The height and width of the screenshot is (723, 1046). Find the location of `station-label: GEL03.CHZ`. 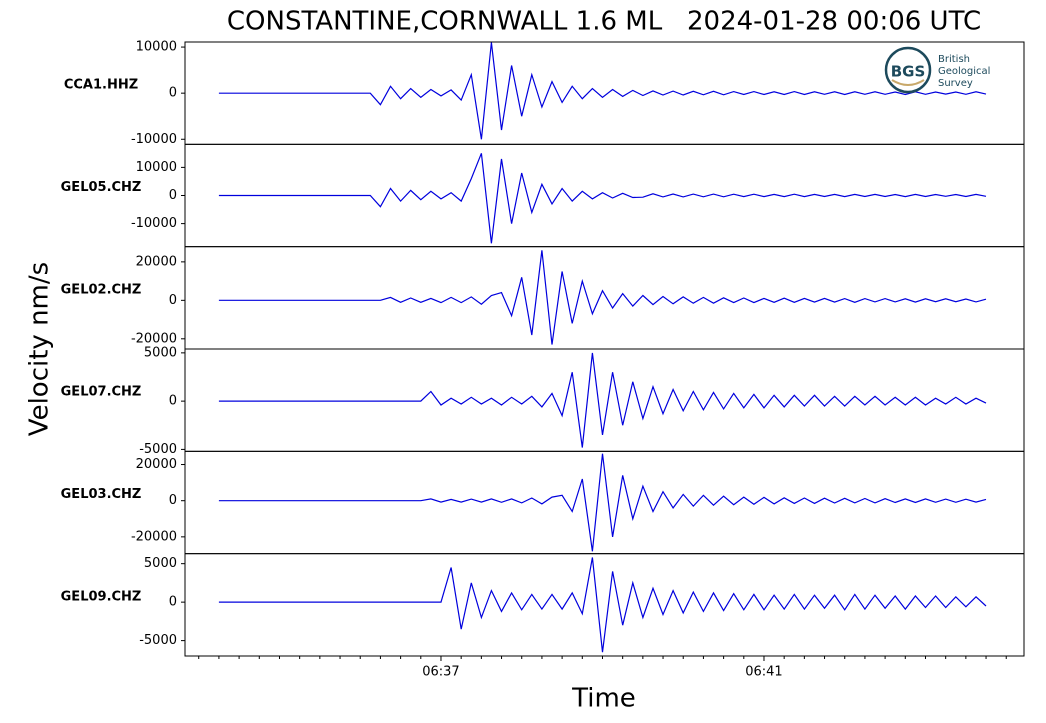

station-label: GEL03.CHZ is located at coordinates (101, 494).